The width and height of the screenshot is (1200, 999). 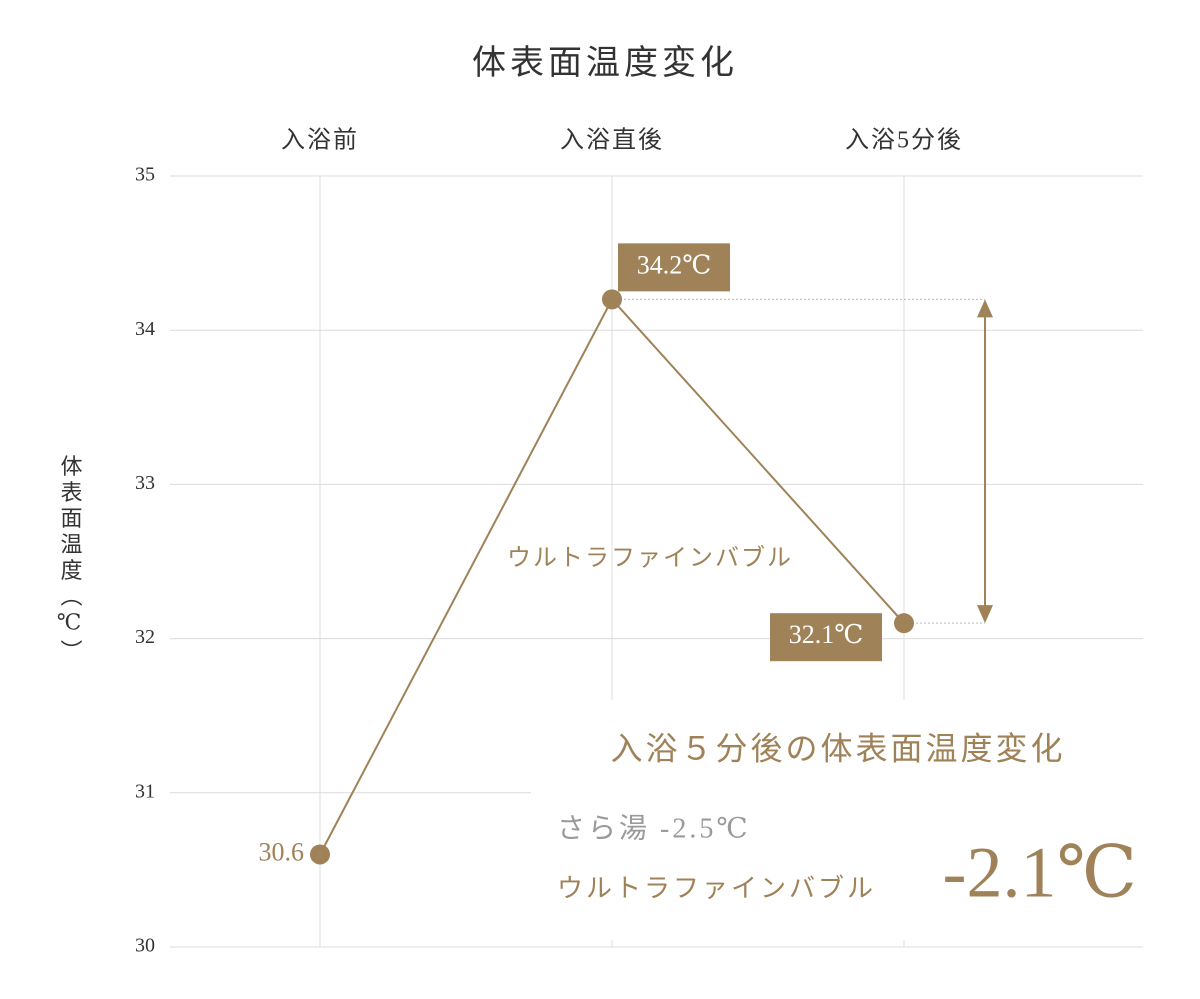 What do you see at coordinates (1039, 873) in the screenshot?
I see `annotation-value: -2.1℃` at bounding box center [1039, 873].